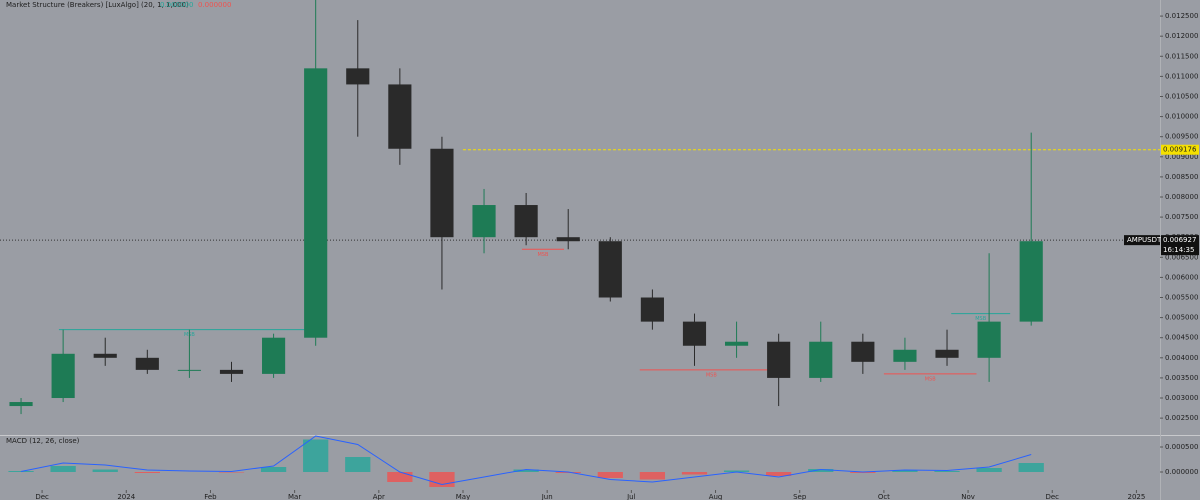 Image resolution: width=1200 pixels, height=500 pixels. Describe the element at coordinates (1181, 16) in the screenshot. I see `y-tick-label: 0.012500` at that location.